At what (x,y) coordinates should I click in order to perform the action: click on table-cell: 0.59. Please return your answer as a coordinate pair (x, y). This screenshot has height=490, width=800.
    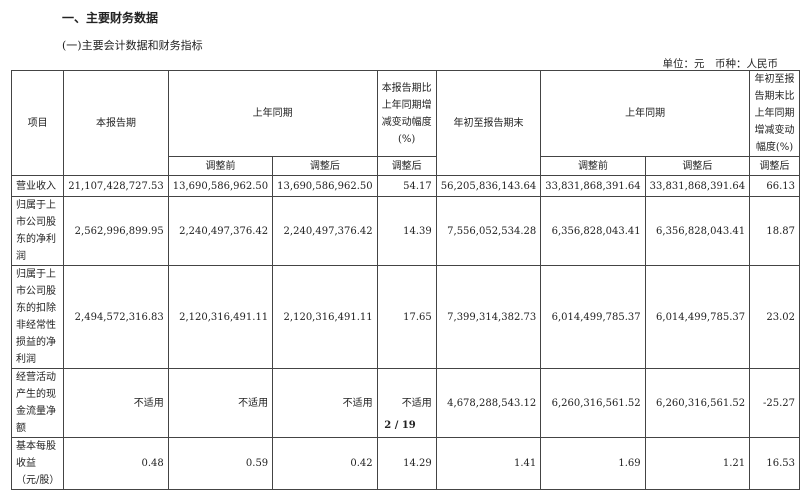
    Looking at the image, I should click on (220, 463).